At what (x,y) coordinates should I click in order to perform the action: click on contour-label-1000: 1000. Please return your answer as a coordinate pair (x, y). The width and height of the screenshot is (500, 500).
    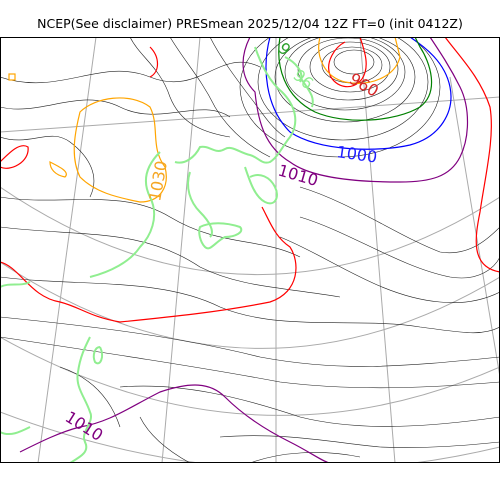
    Looking at the image, I should click on (356, 154).